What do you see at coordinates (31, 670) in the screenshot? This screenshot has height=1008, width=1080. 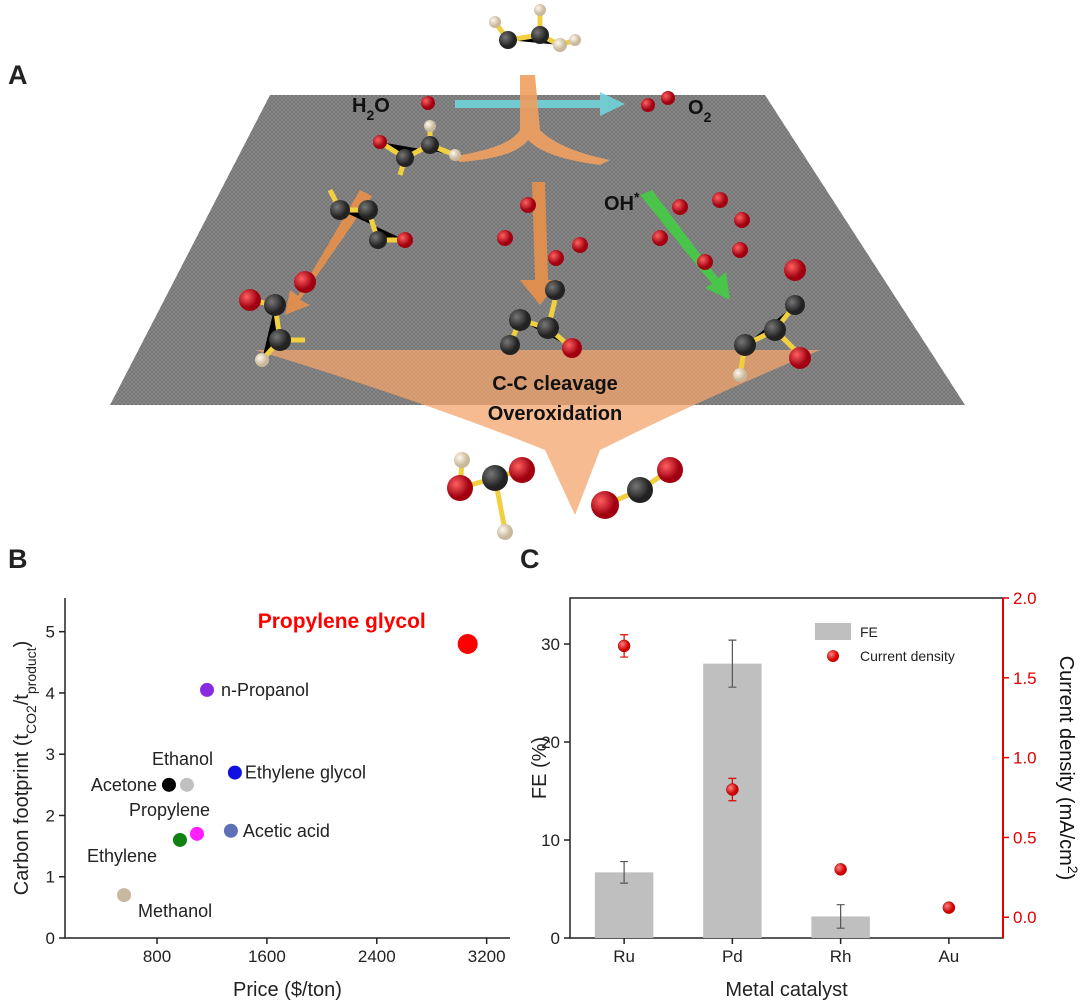 I see `text-part: product` at bounding box center [31, 670].